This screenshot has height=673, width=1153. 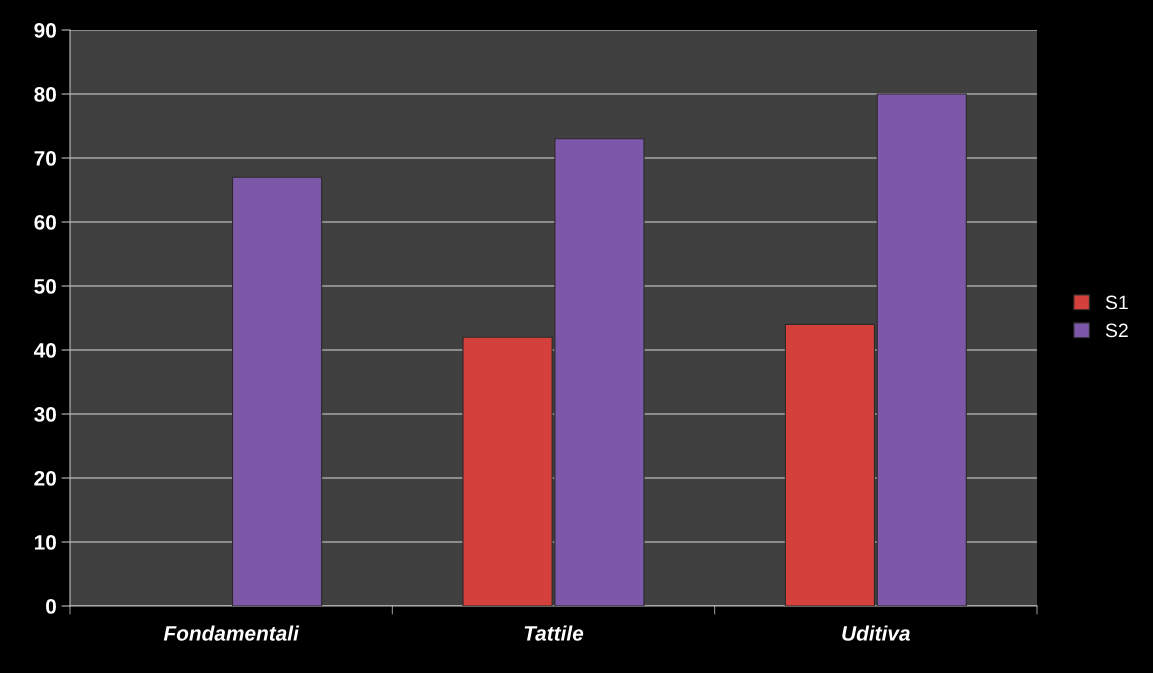 What do you see at coordinates (45, 286) in the screenshot?
I see `y-tick-label: 50` at bounding box center [45, 286].